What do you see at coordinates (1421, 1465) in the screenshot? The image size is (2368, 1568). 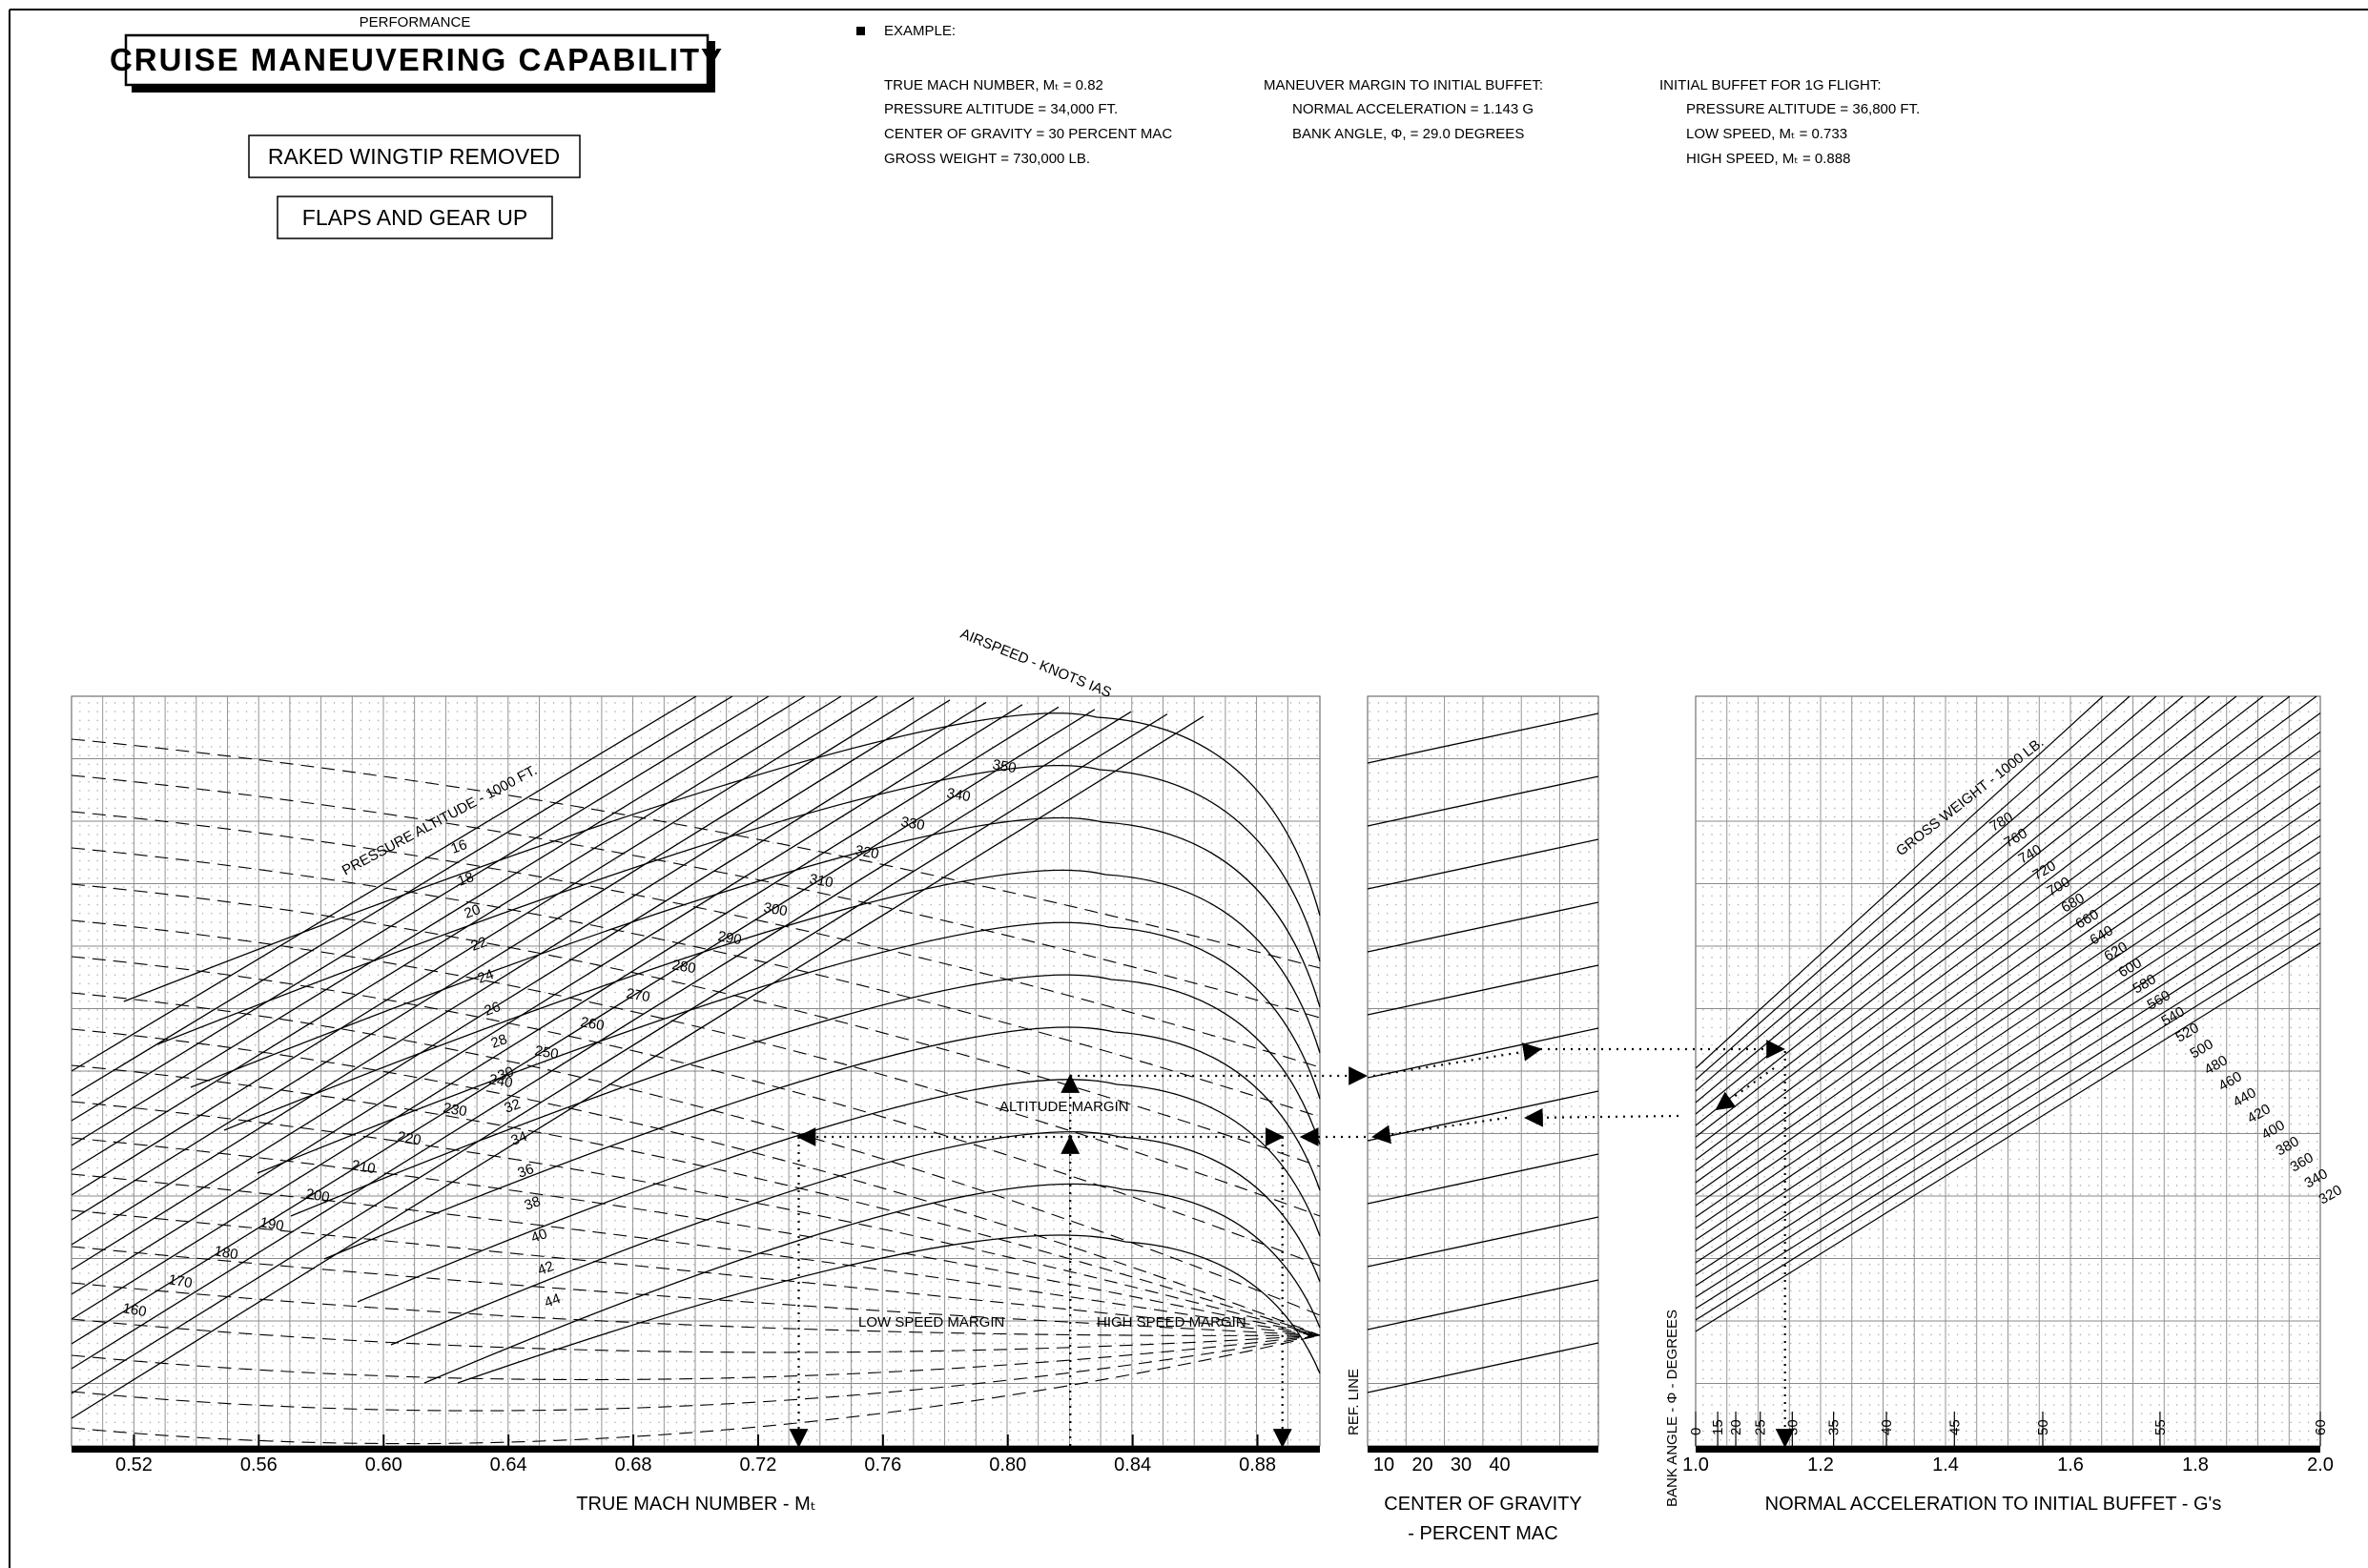 I see `cg-tick-label: 20` at bounding box center [1421, 1465].